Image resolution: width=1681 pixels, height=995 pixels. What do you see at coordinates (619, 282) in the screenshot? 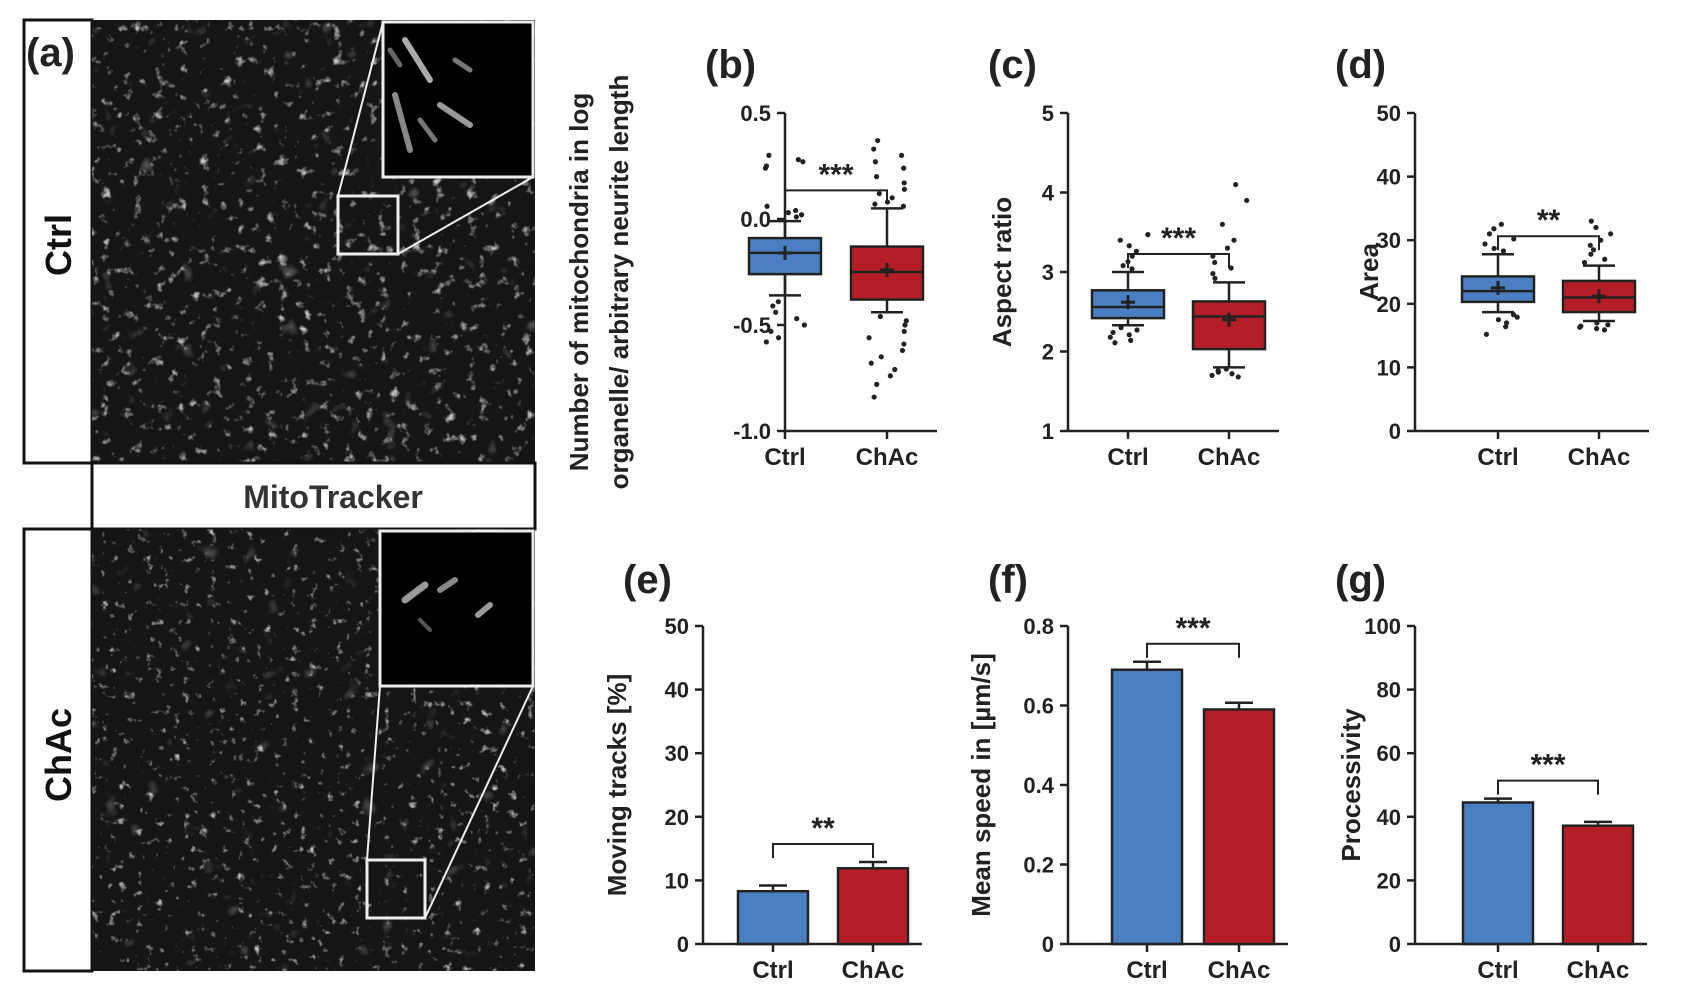
I see `y-axis-title-line2: organelle/ arbitrary neurite length` at bounding box center [619, 282].